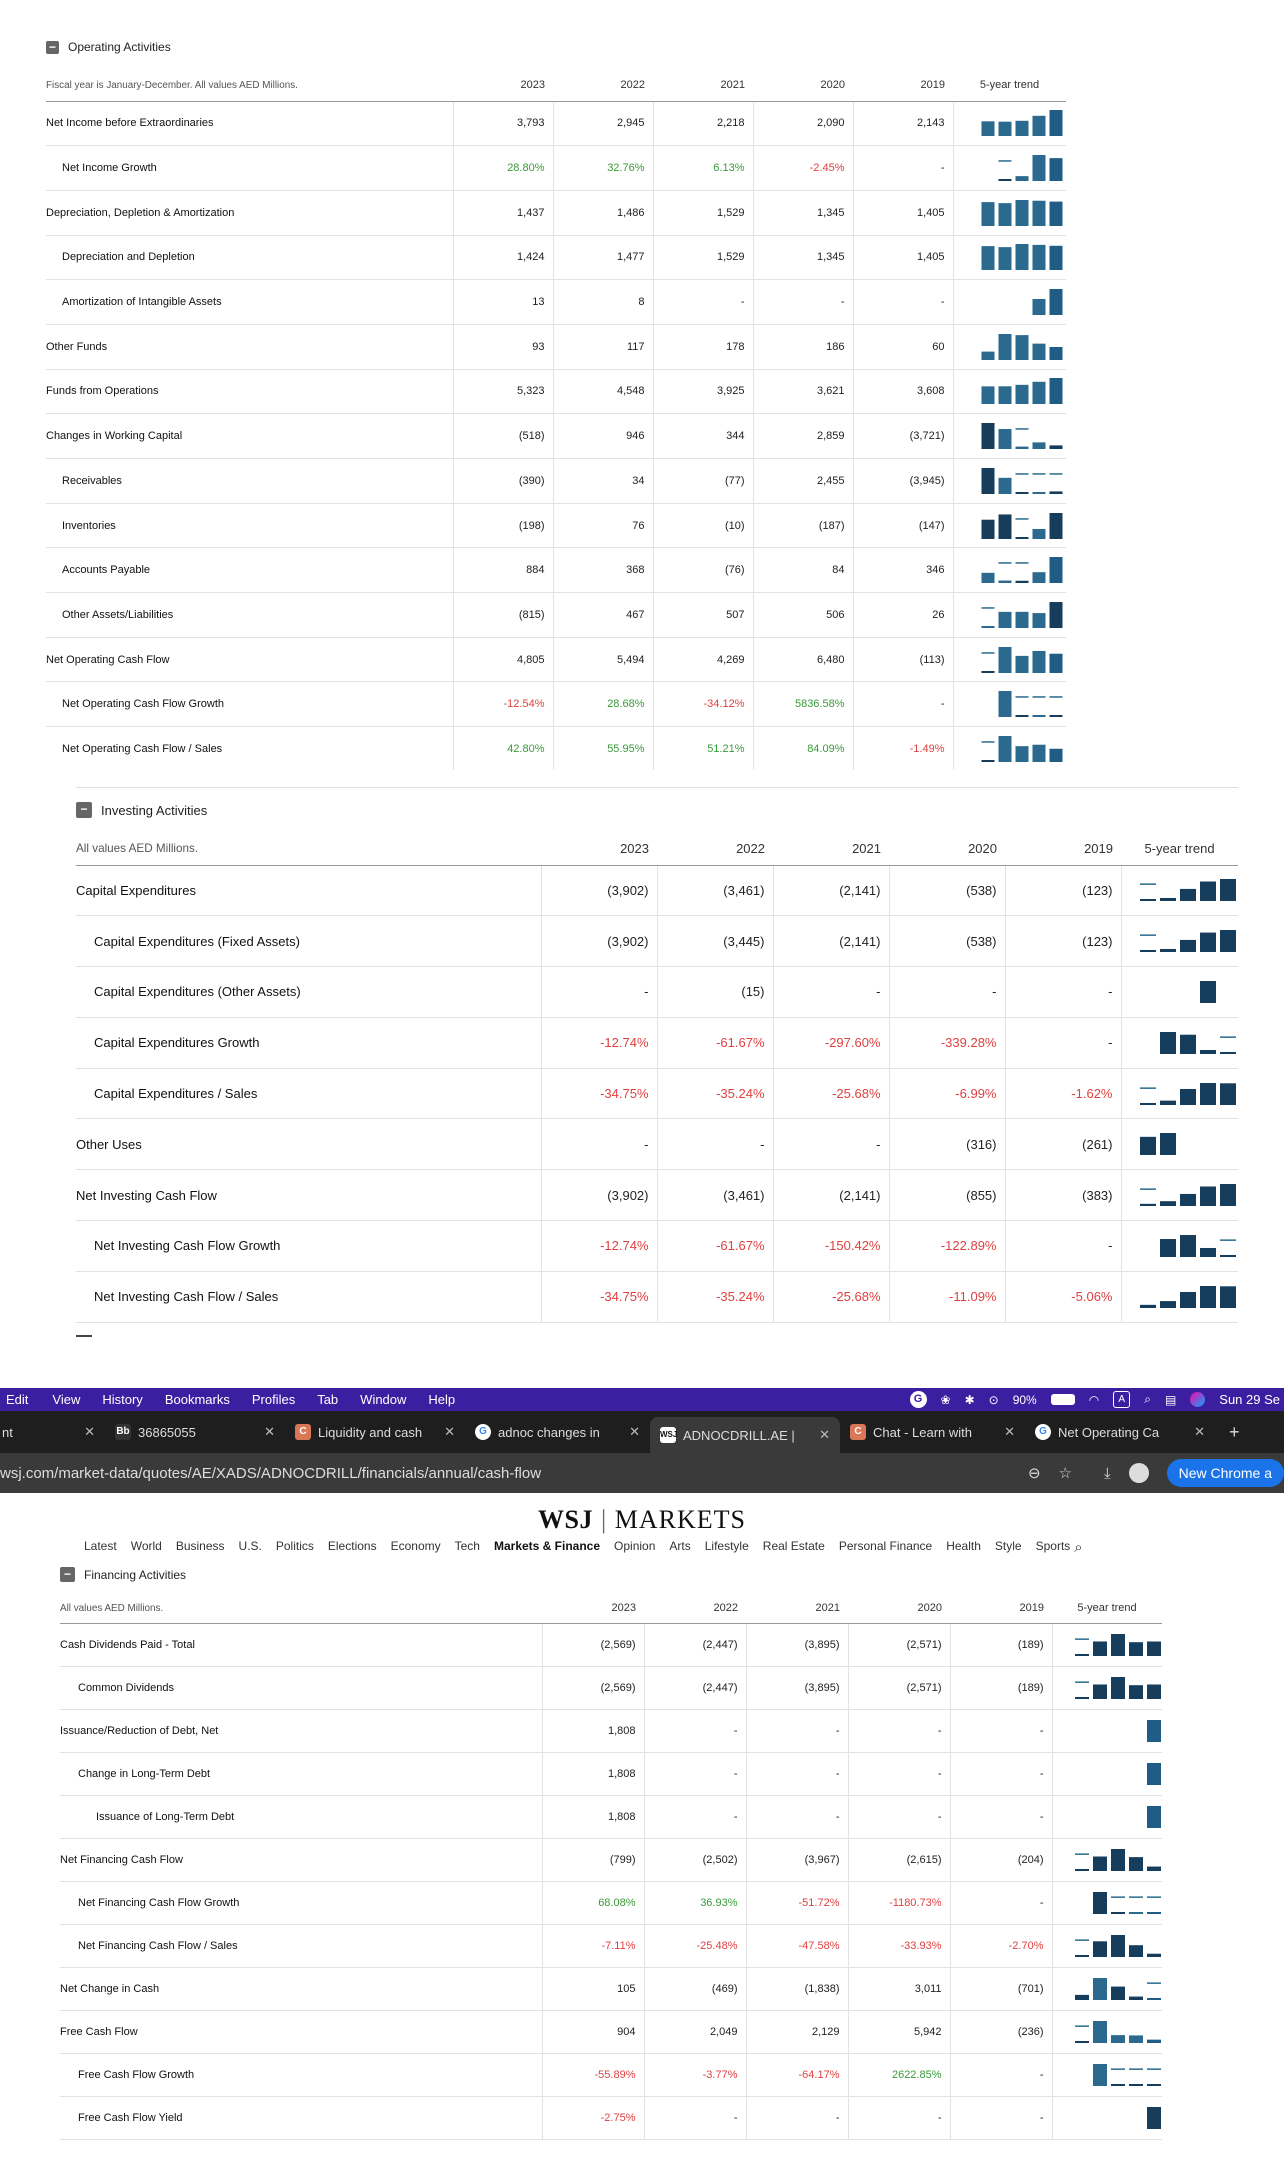 This screenshot has height=2182, width=1284. What do you see at coordinates (1198, 1399) in the screenshot?
I see `siri-icon` at bounding box center [1198, 1399].